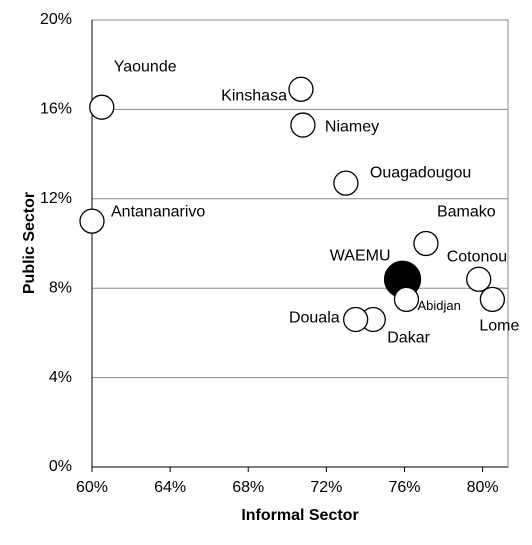 Image resolution: width=532 pixels, height=545 pixels. Describe the element at coordinates (56, 19) in the screenshot. I see `y-tick-label: 20%` at that location.